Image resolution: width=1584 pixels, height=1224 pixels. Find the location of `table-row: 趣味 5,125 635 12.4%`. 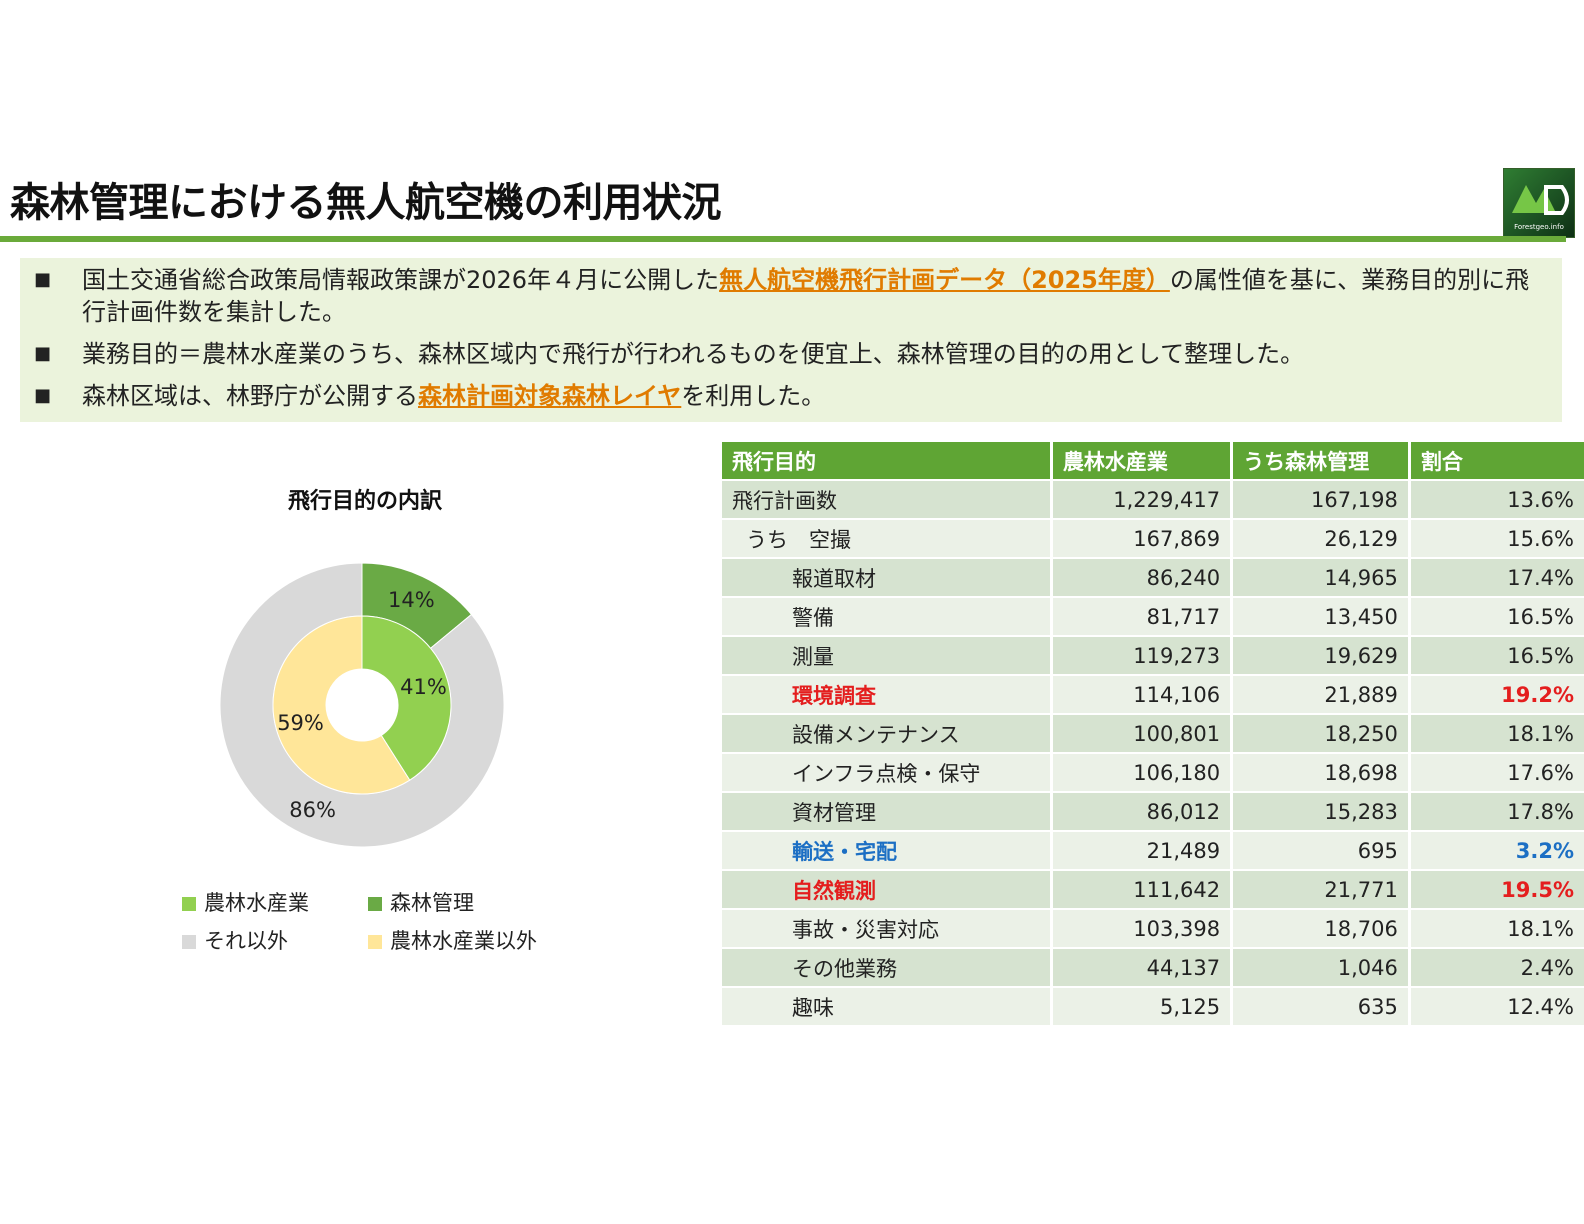

table-row: 趣味 5,125 635 12.4% is located at coordinates (1153, 1005).